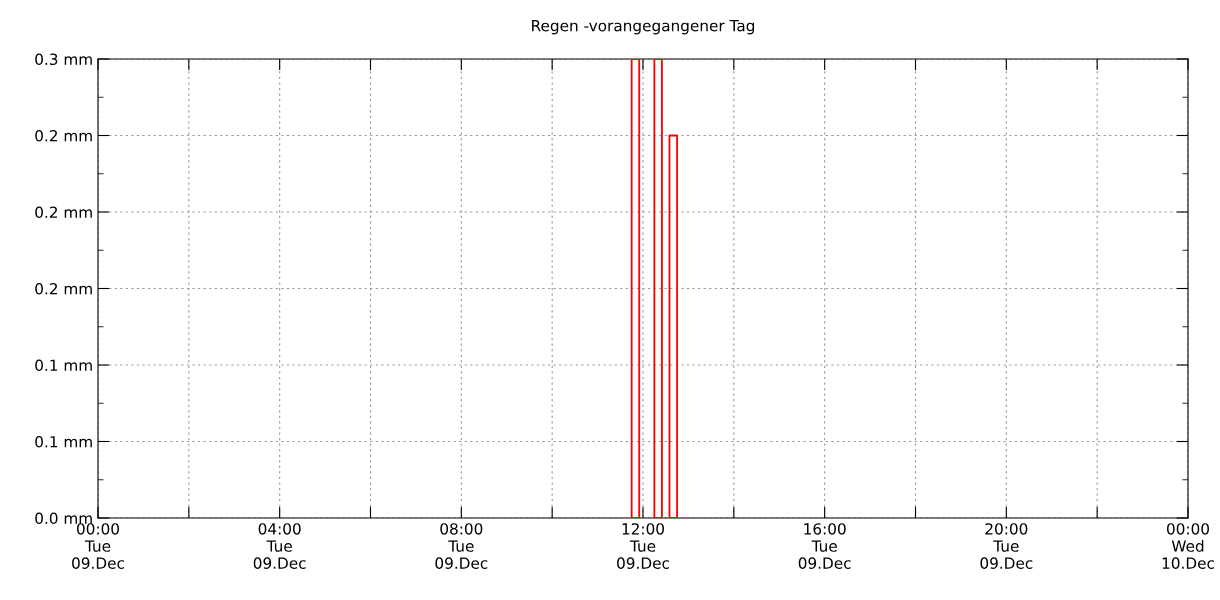 Image resolution: width=1220 pixels, height=600 pixels. I want to click on x-tick-label: 00:00 Tue 09.Dec, so click(98, 546).